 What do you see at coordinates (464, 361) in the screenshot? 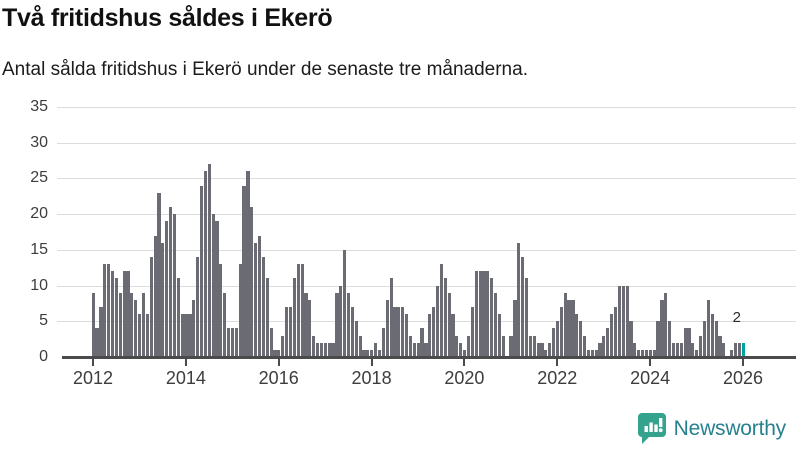
I see `x-tick-2020` at bounding box center [464, 361].